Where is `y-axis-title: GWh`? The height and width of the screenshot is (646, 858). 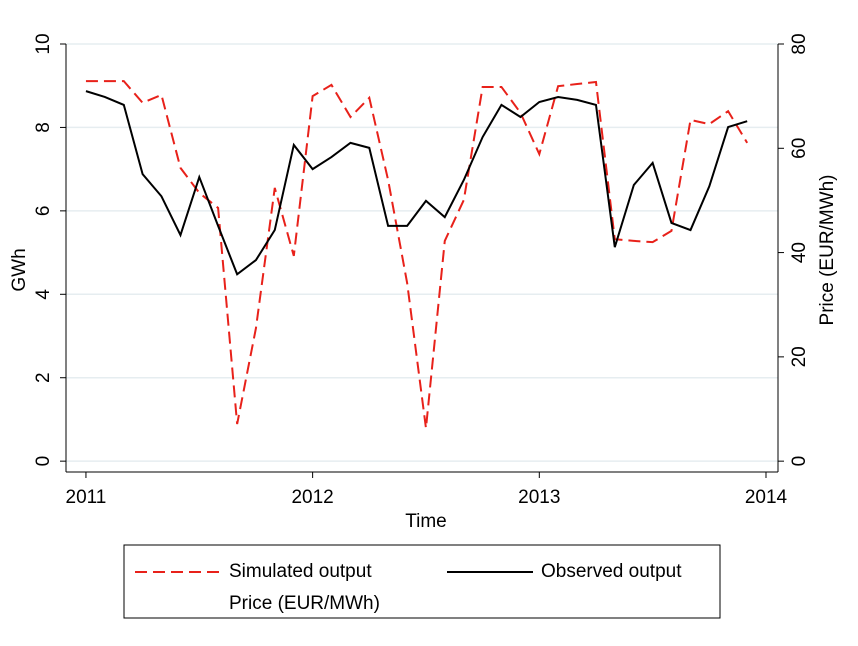 y-axis-title: GWh is located at coordinates (19, 269).